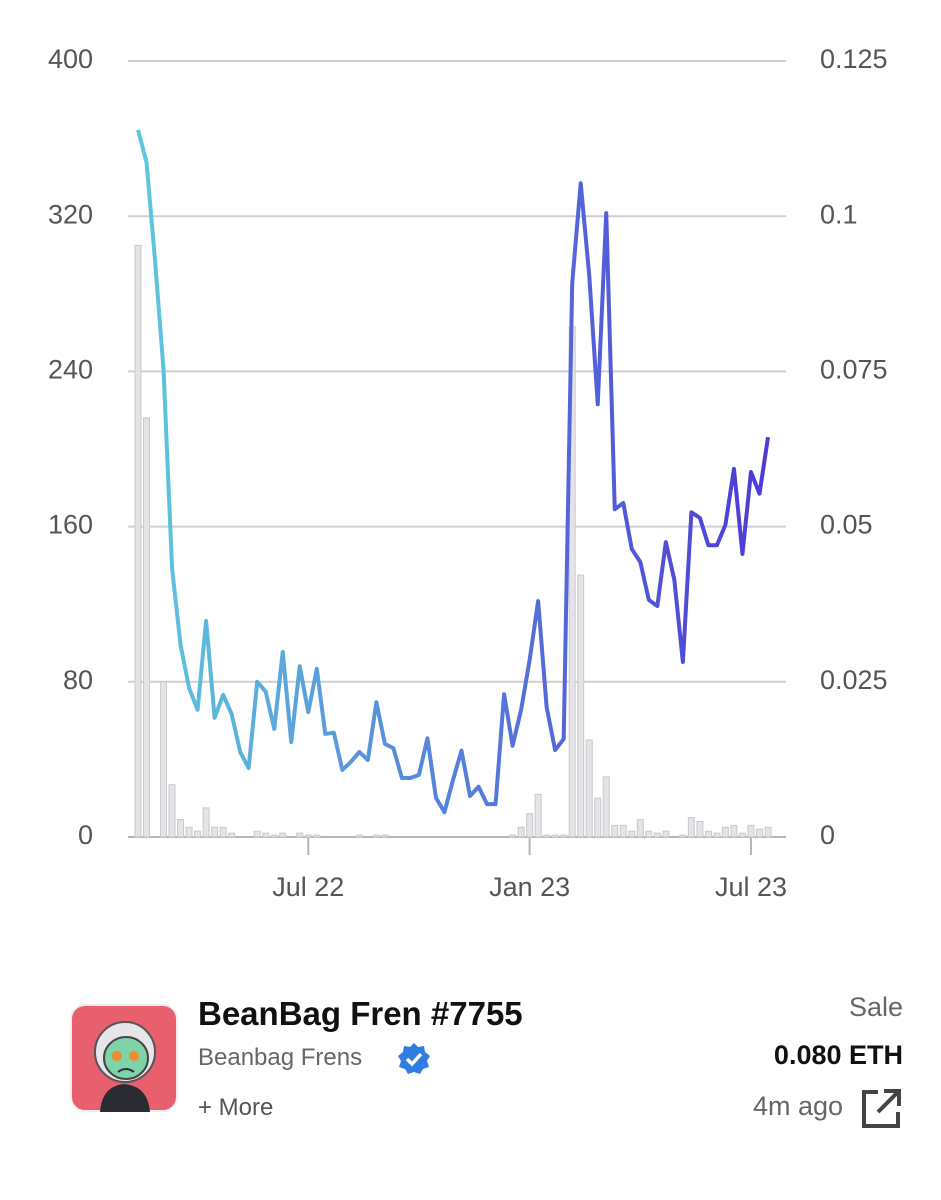 Image resolution: width=941 pixels, height=1200 pixels. Describe the element at coordinates (125, 1059) in the screenshot. I see `nft-thumbnail` at that location.